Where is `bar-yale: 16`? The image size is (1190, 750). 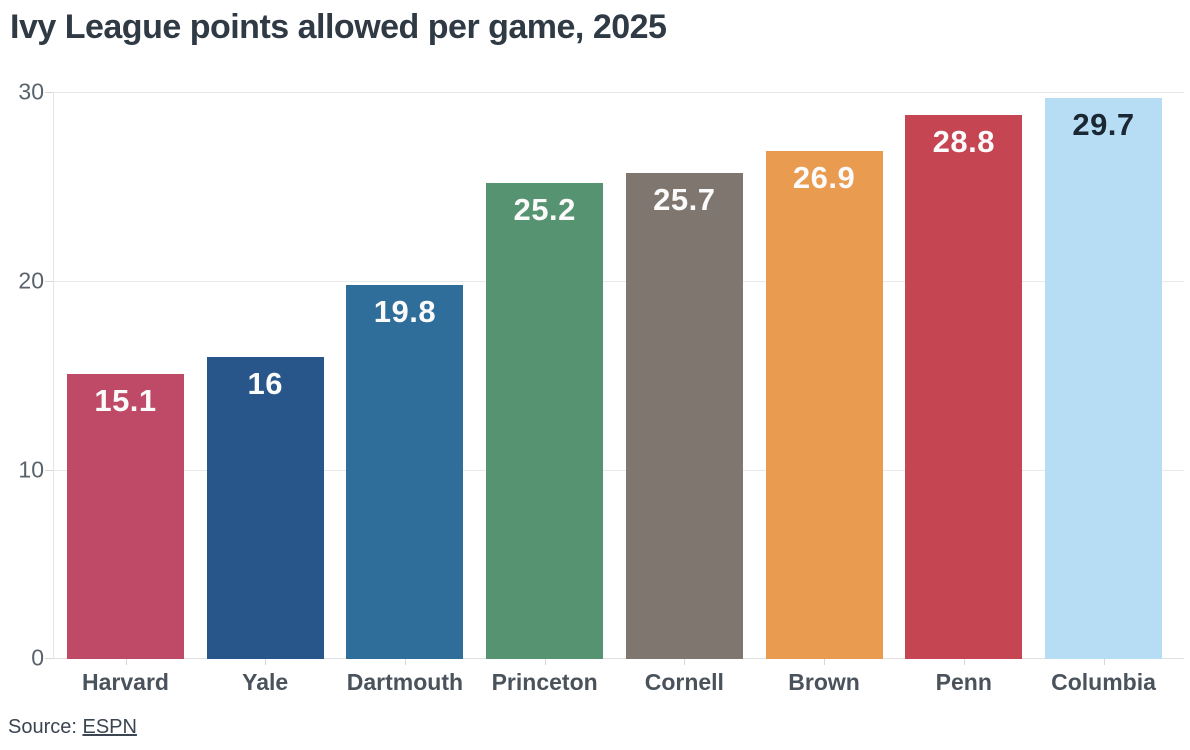 bar-yale: 16 is located at coordinates (265, 507).